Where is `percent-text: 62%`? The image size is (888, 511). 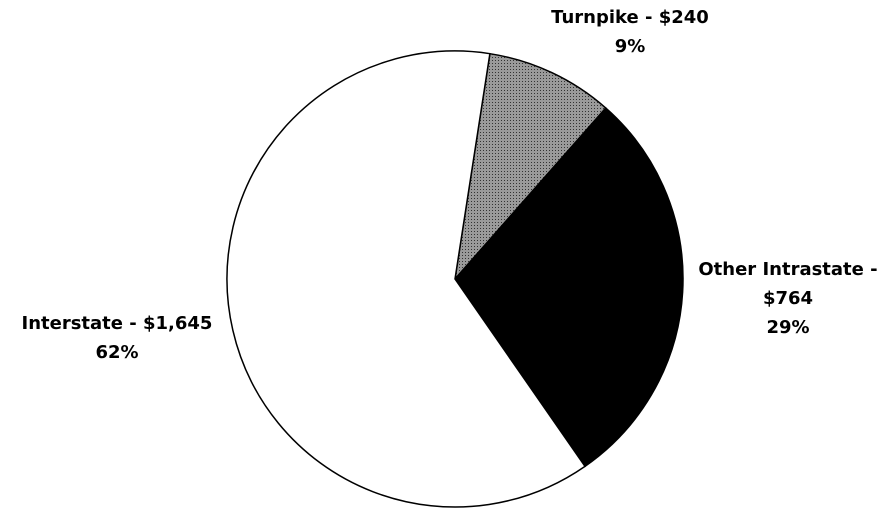 percent-text: 62% is located at coordinates (117, 352).